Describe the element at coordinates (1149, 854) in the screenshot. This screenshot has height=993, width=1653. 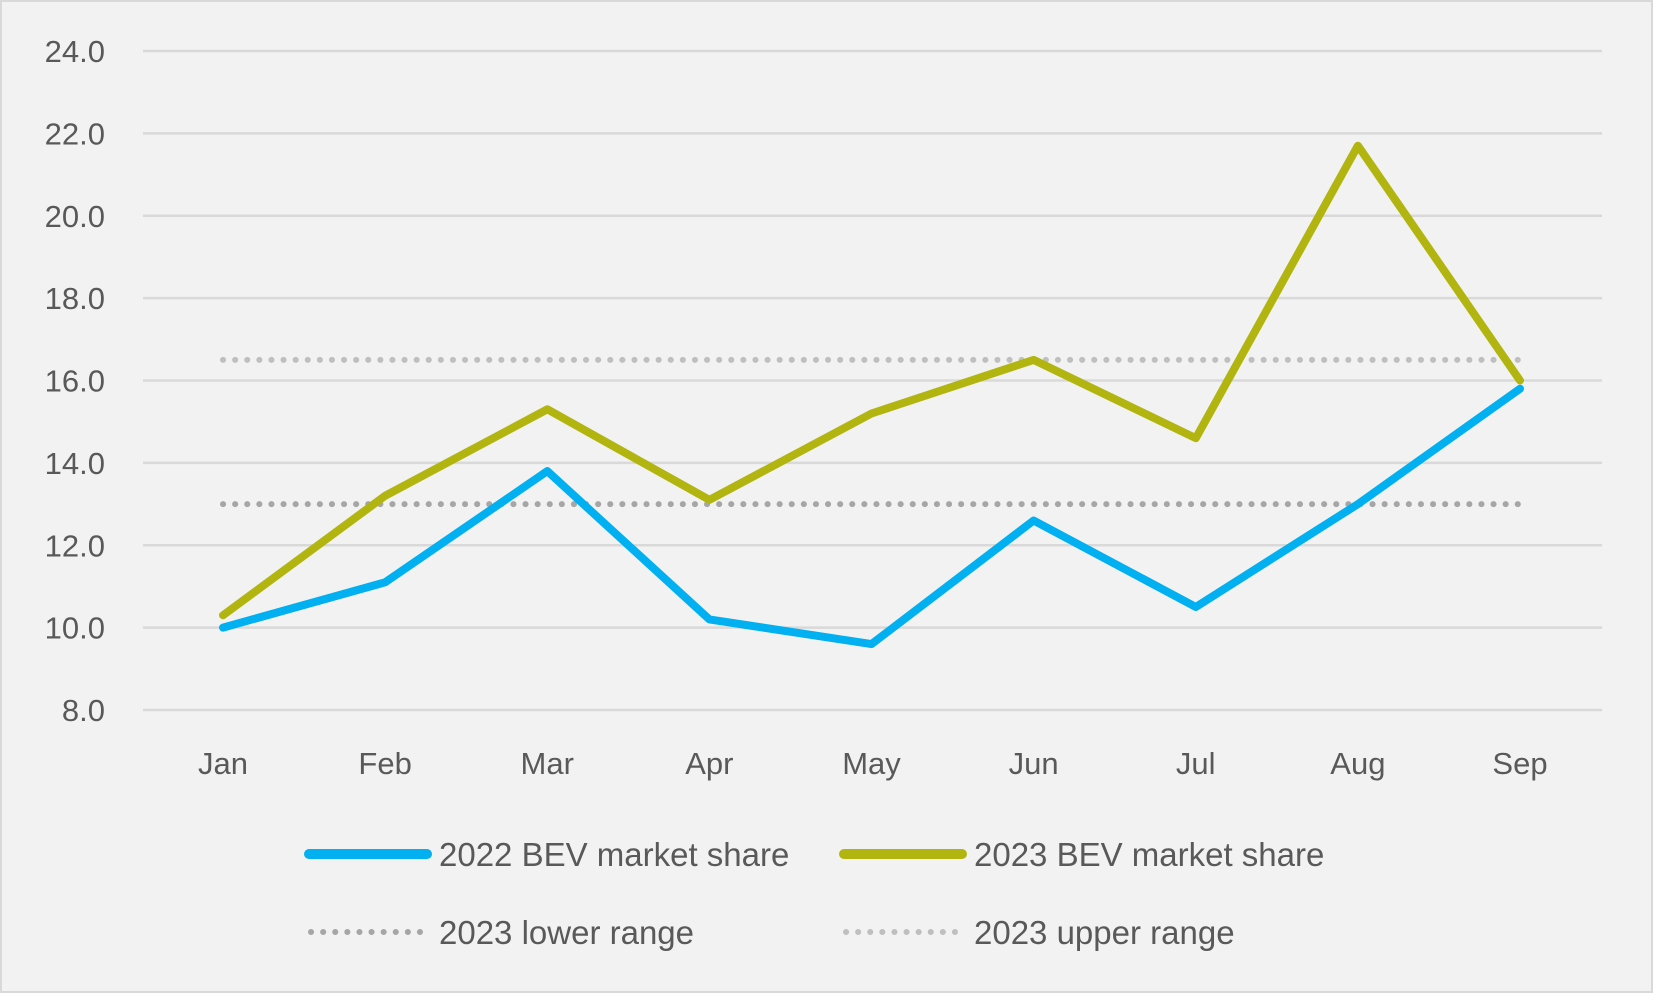
I see `legend-label-2023-bev: 2023 BEV market share` at that location.